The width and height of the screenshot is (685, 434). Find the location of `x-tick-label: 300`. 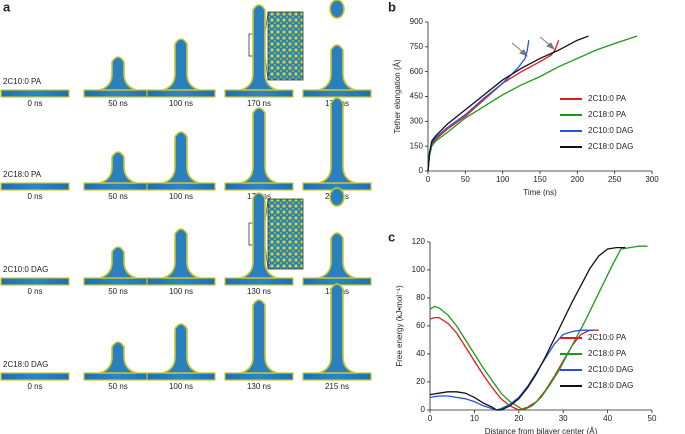

x-tick-label: 300 is located at coordinates (652, 179).